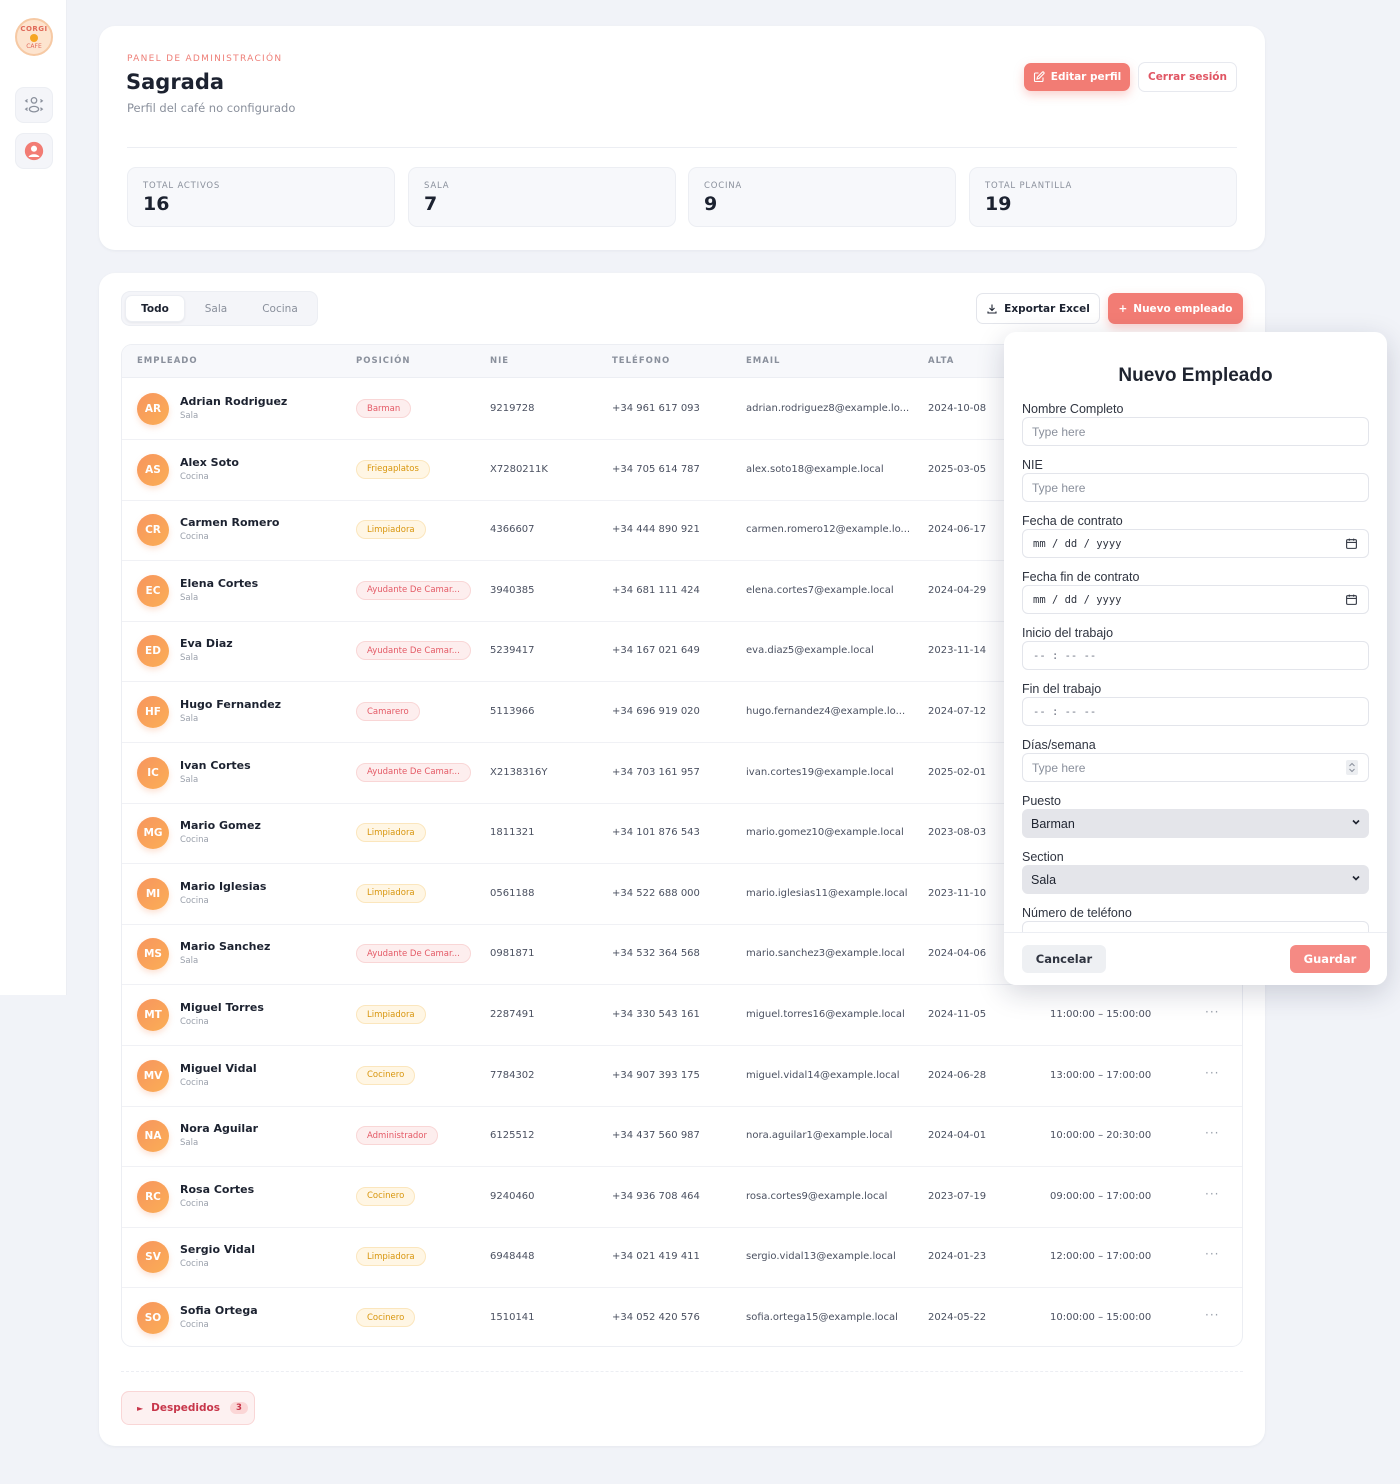  Describe the element at coordinates (222, 1007) in the screenshot. I see `employee-name: Miguel Torres` at that location.